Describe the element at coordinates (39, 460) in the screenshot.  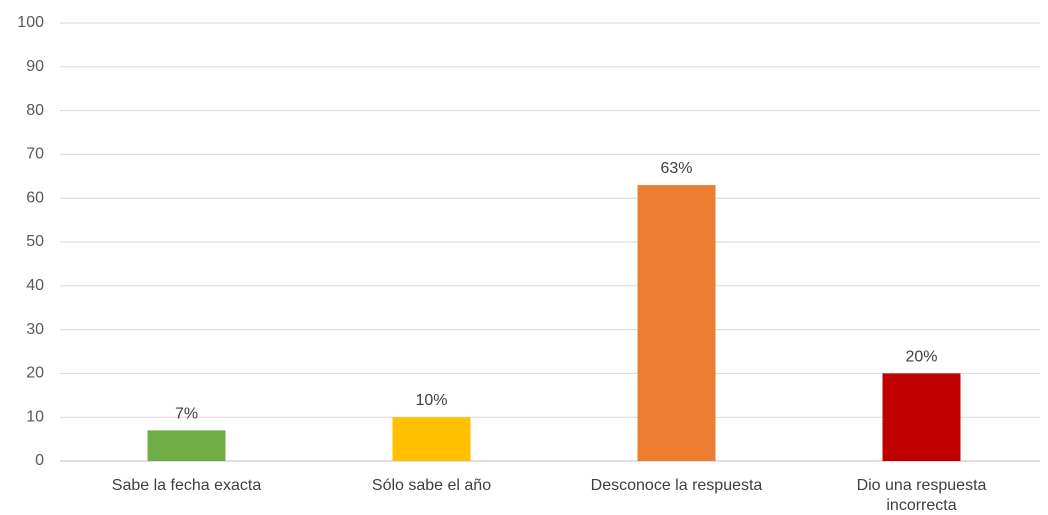
I see `y-tick-label: 0` at that location.